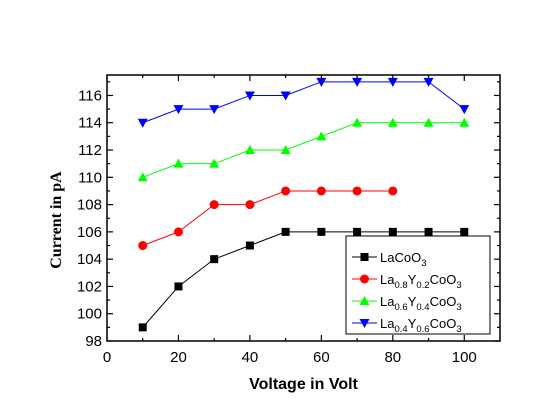 This screenshot has width=552, height=413. I want to click on y-tick-label: 98, so click(93, 341).